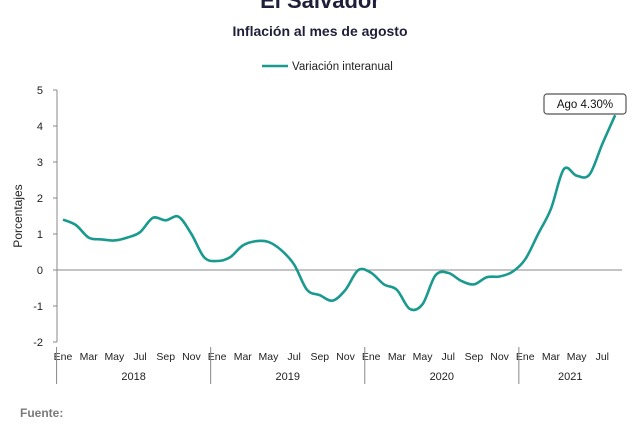  Describe the element at coordinates (320, 6) in the screenshot. I see `chart-title: El Salvador` at that location.